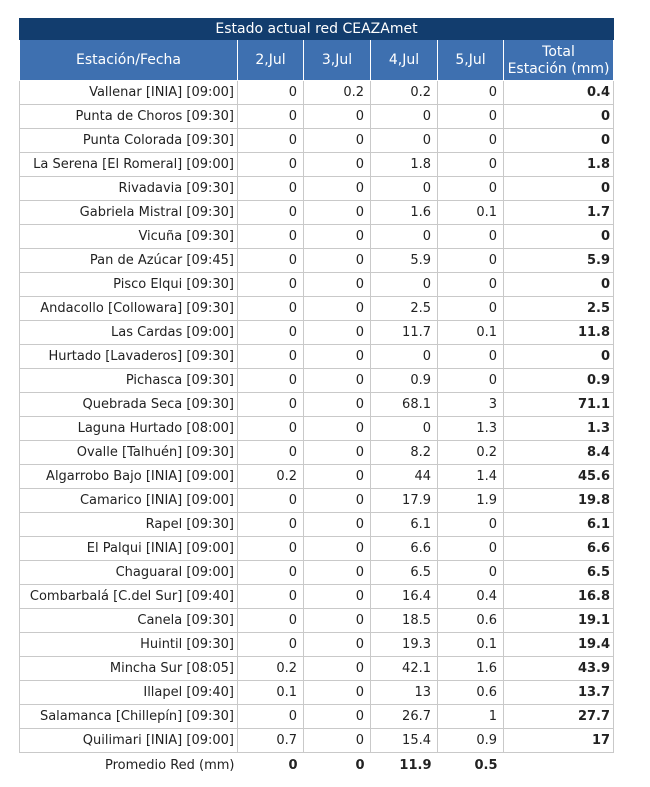  Describe the element at coordinates (470, 740) in the screenshot. I see `rainfall-value-cell: 0.9` at that location.